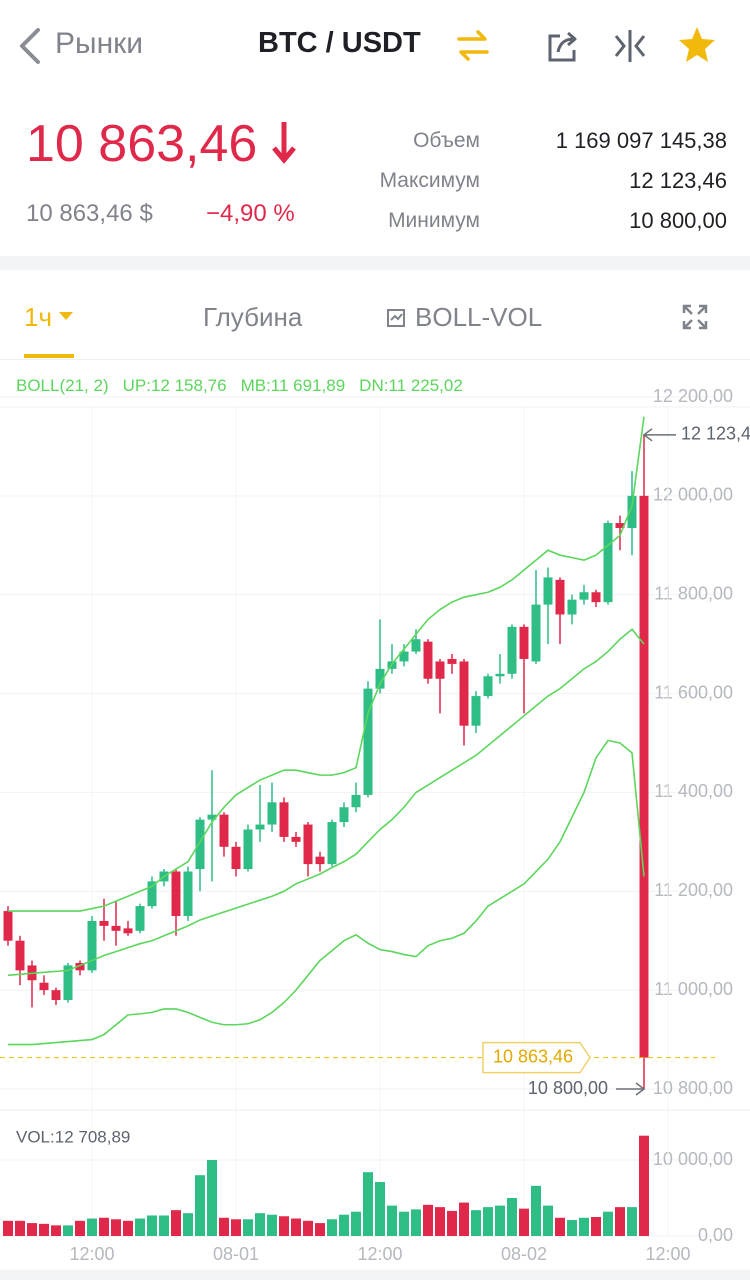 This screenshot has height=1280, width=750. What do you see at coordinates (697, 45) in the screenshot?
I see `favorite-icon` at bounding box center [697, 45].